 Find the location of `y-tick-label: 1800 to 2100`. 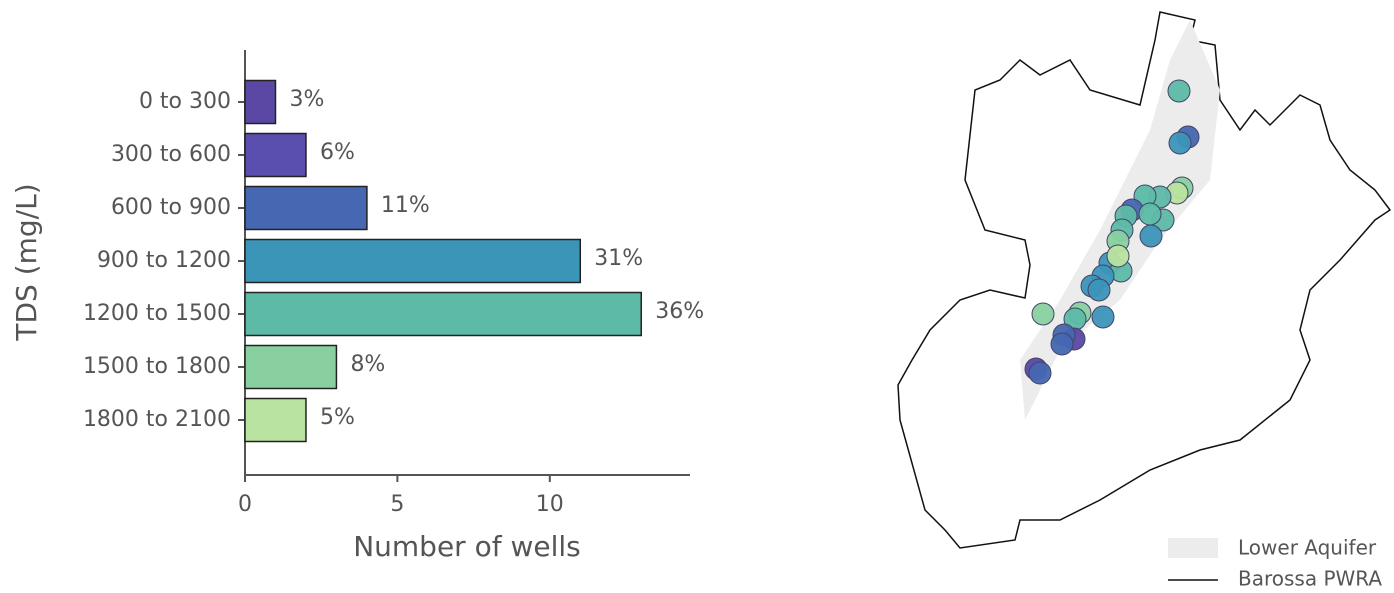

y-tick-label: 1800 to 2100 is located at coordinates (157, 419).